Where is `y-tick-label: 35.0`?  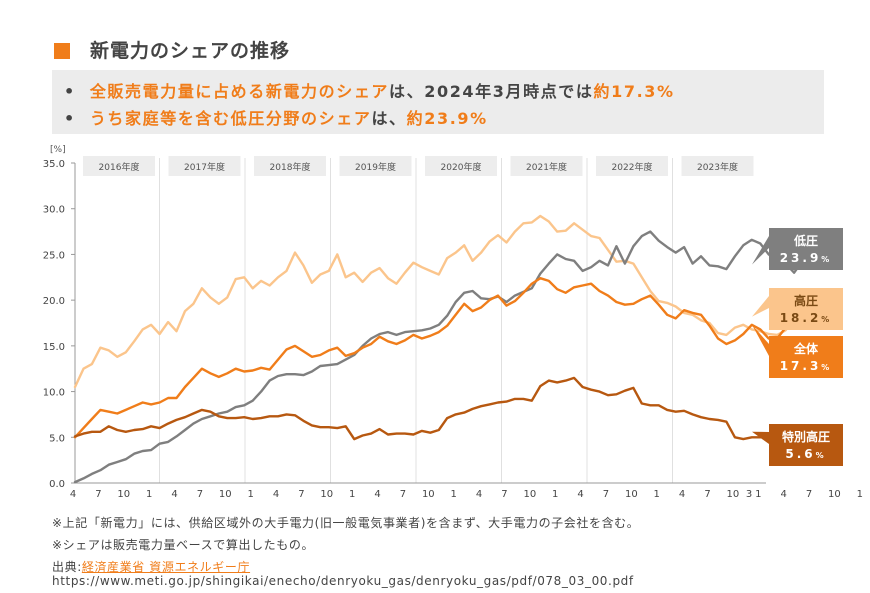 y-tick-label: 35.0 is located at coordinates (54, 164).